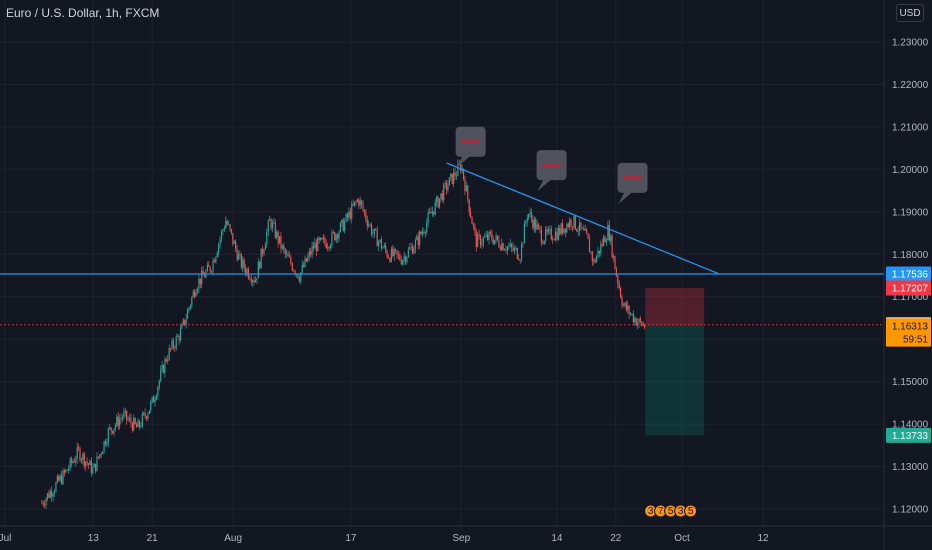 The height and width of the screenshot is (550, 932). Describe the element at coordinates (910, 467) in the screenshot. I see `price-tick-label: 1.13000` at that location.